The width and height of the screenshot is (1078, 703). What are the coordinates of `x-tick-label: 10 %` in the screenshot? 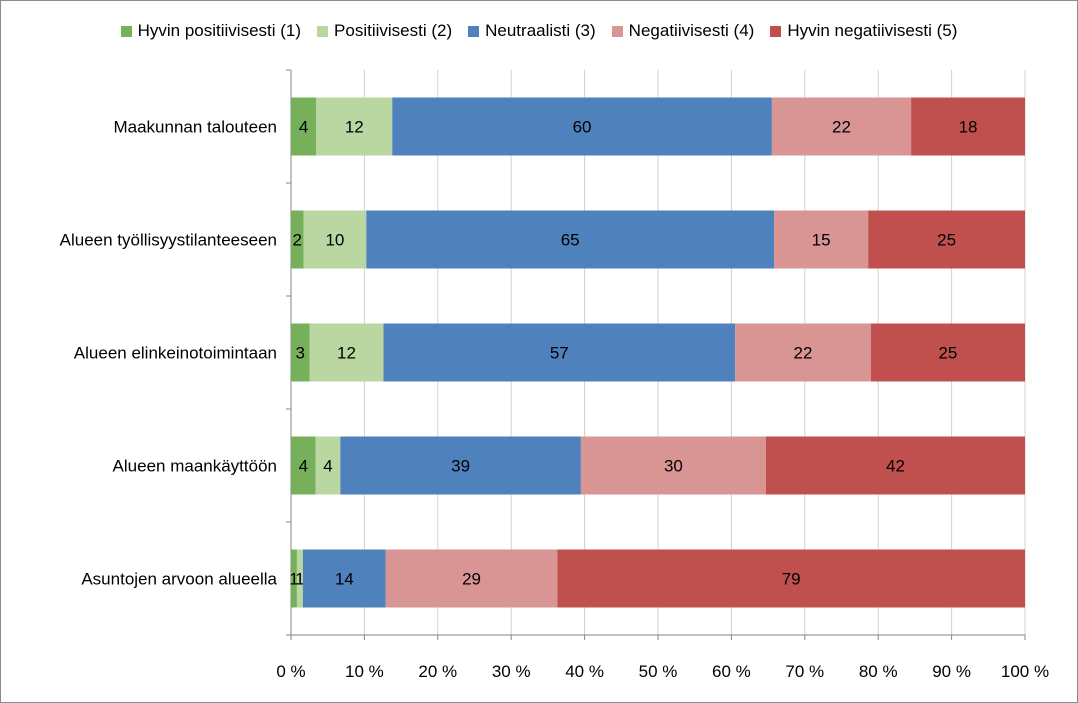 It's located at (364, 671).